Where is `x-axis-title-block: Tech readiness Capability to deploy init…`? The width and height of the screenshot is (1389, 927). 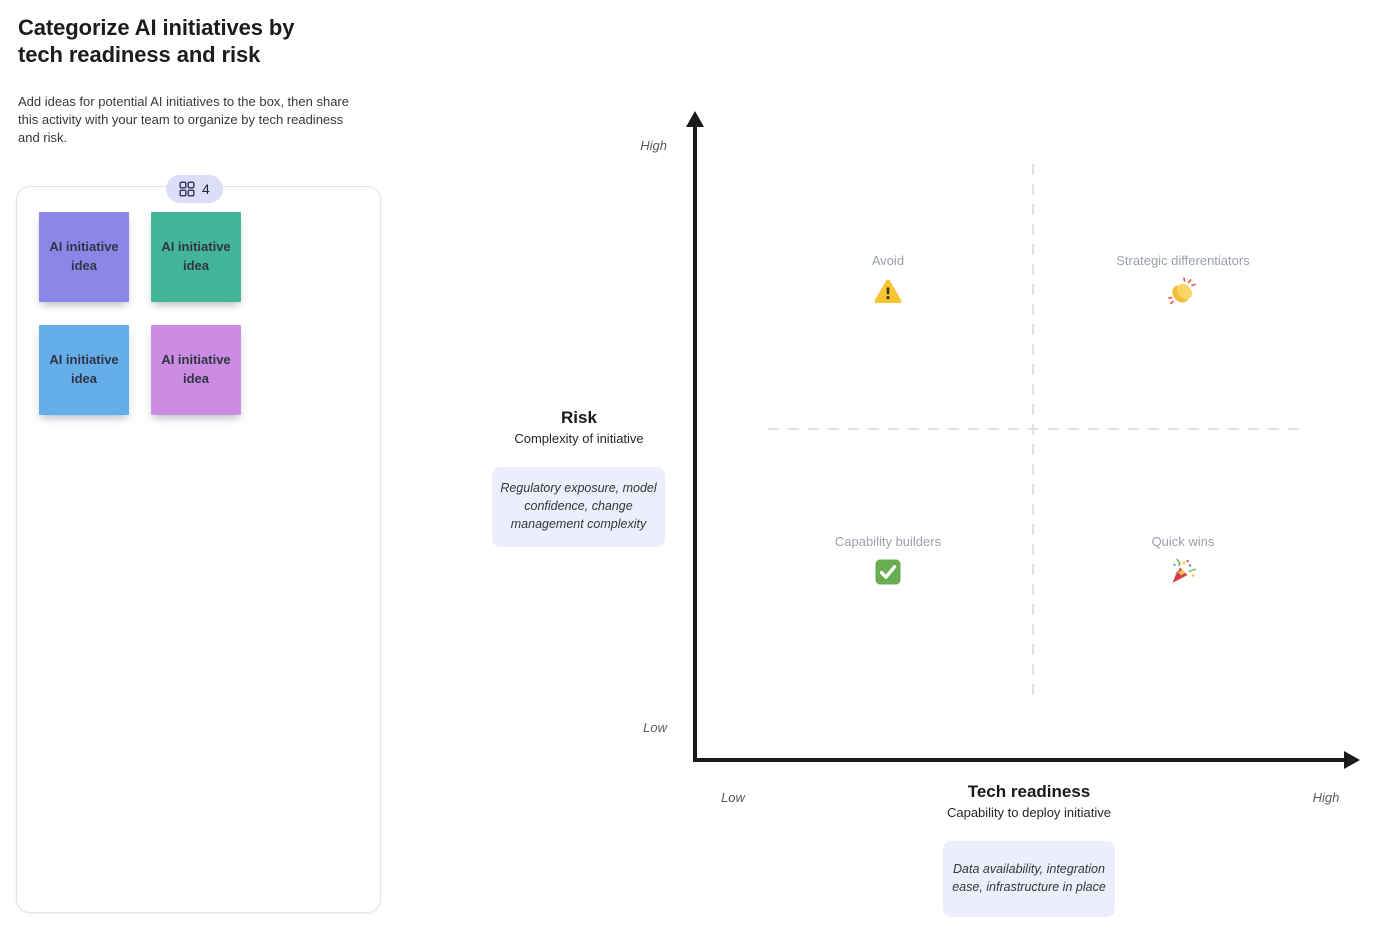
x-axis-title-block: Tech readiness Capability to deploy init… is located at coordinates (1029, 801).